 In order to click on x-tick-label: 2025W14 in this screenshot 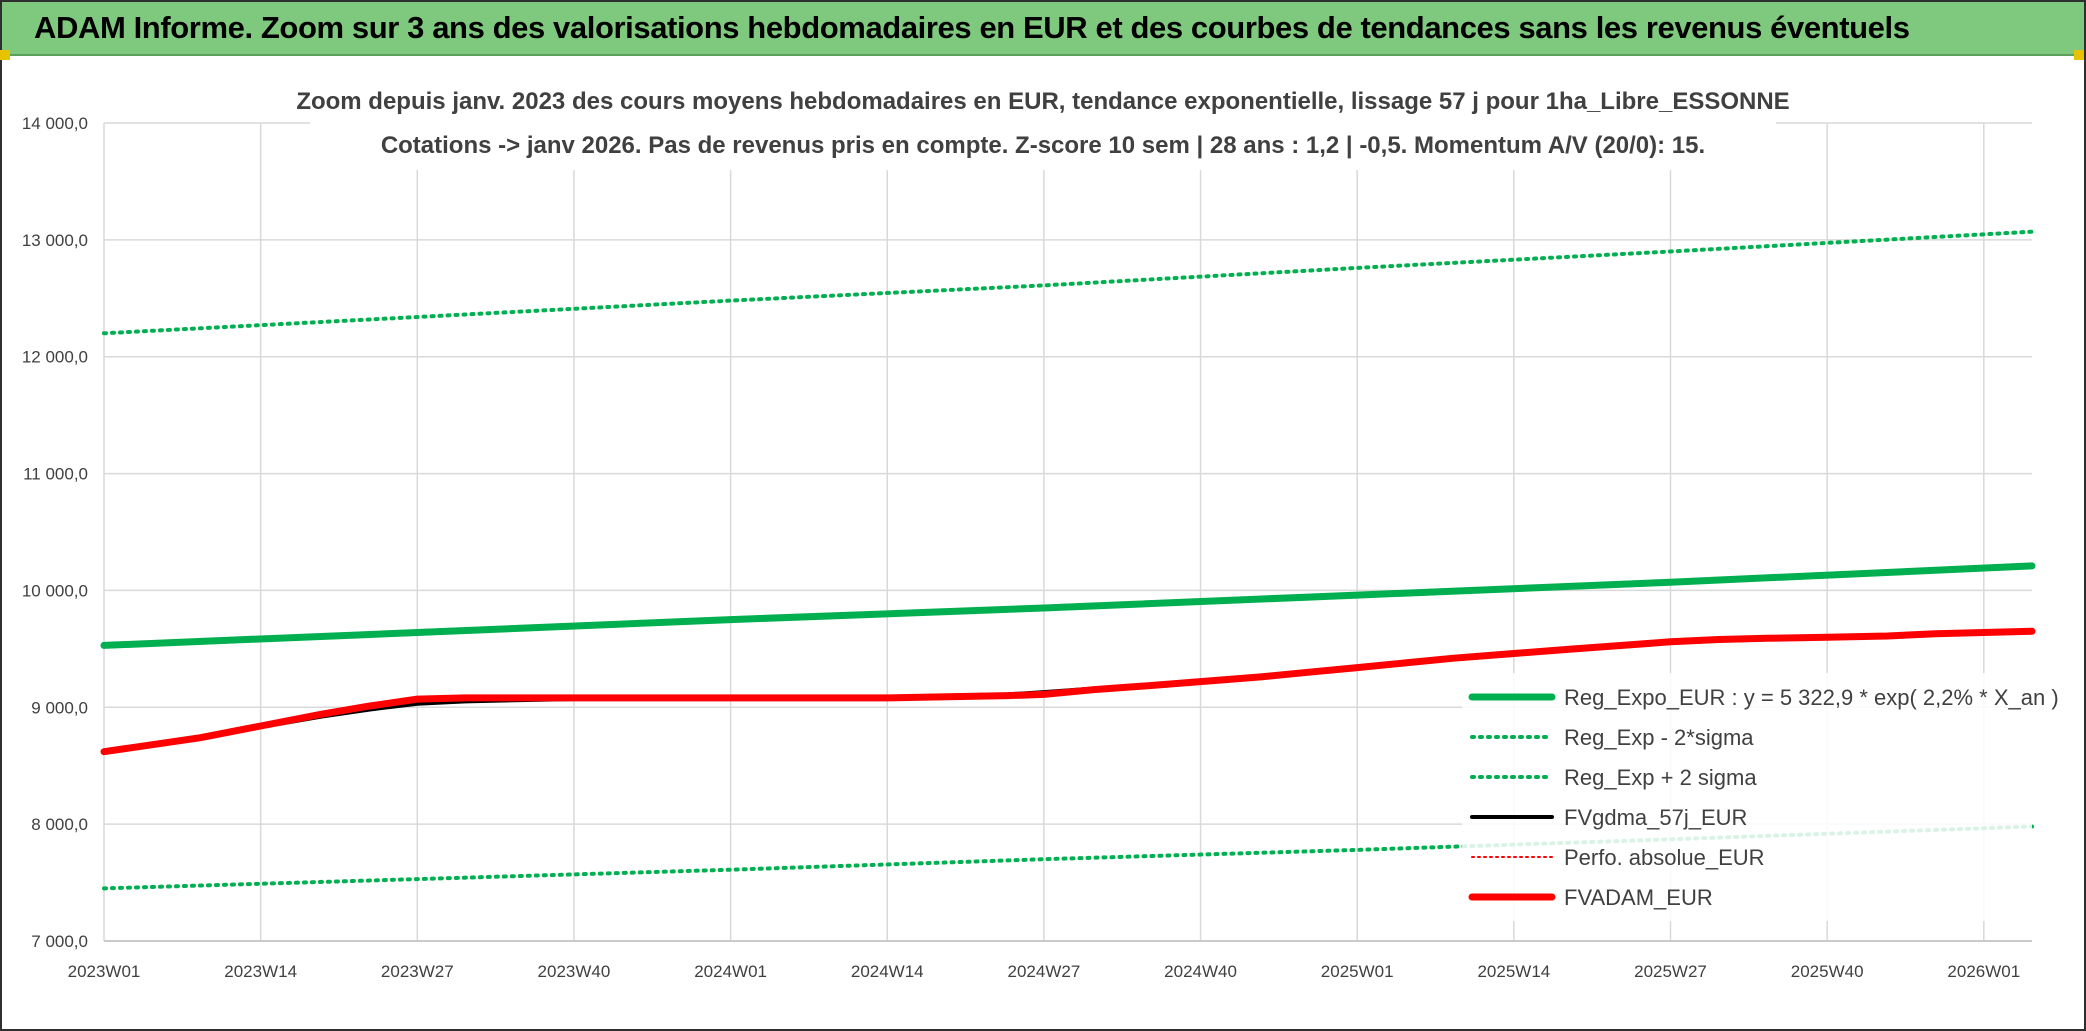, I will do `click(1513, 971)`.